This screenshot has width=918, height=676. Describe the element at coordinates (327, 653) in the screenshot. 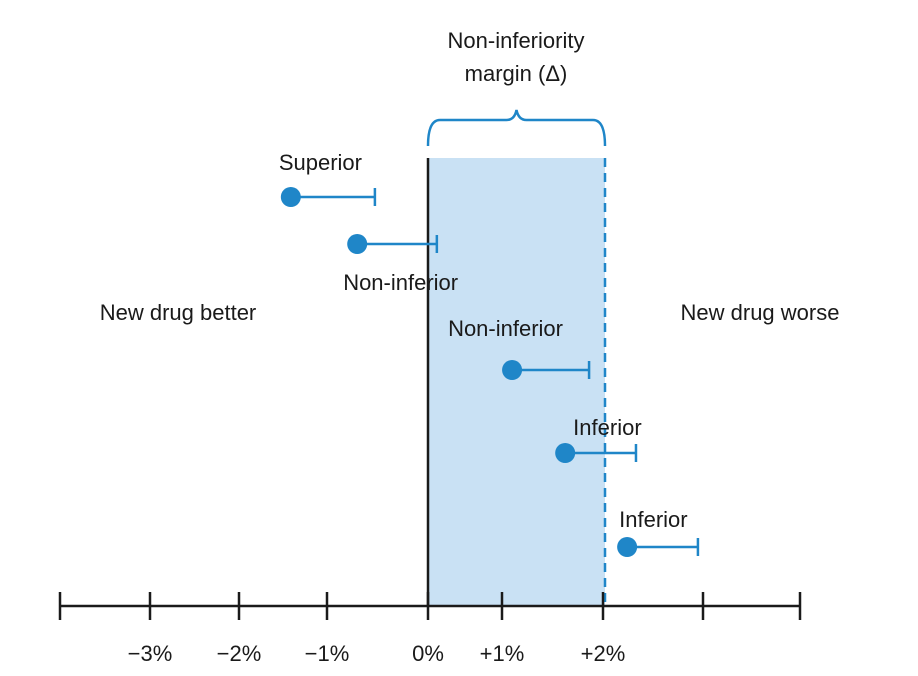

I see `x-tick-label: −1%` at that location.